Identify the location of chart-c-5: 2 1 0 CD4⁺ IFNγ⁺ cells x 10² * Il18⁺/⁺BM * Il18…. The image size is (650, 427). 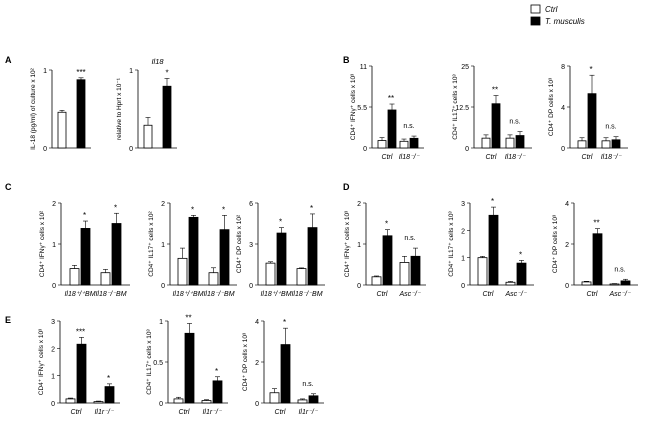
(84, 249).